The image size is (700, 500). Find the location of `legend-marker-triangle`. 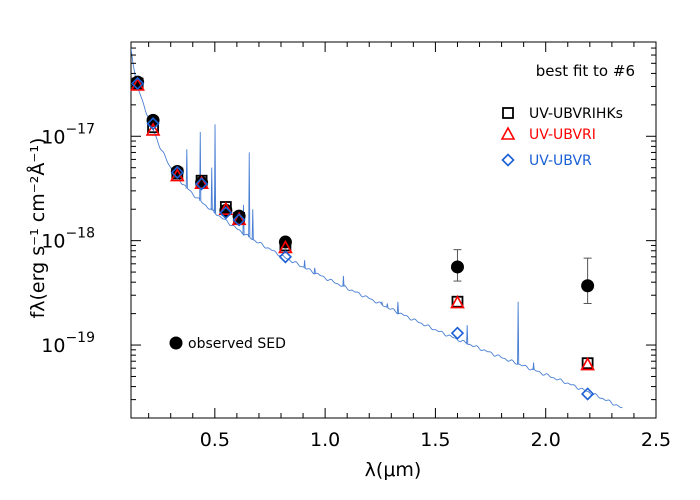

legend-marker-triangle is located at coordinates (508, 133).